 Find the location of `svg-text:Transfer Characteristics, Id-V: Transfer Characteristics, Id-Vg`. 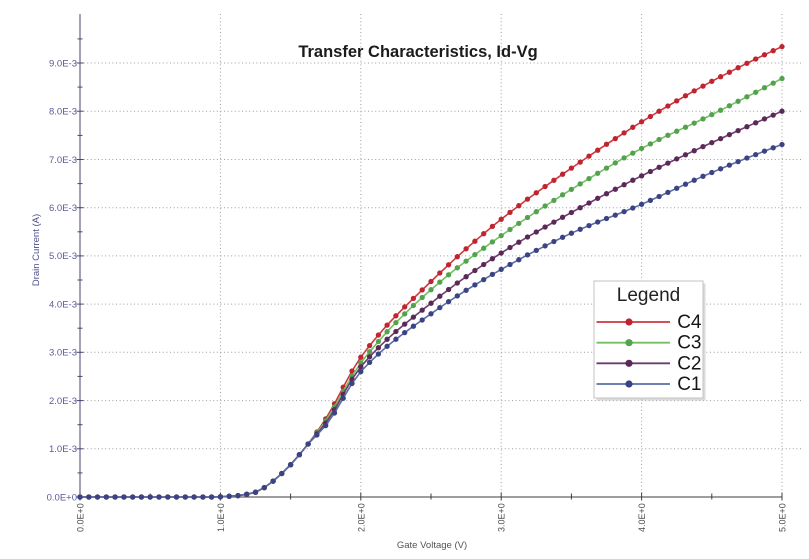

svg-text:Transfer Characteristics, Id-V: Transfer Characteristics, Id-Vg is located at coordinates (417, 52).